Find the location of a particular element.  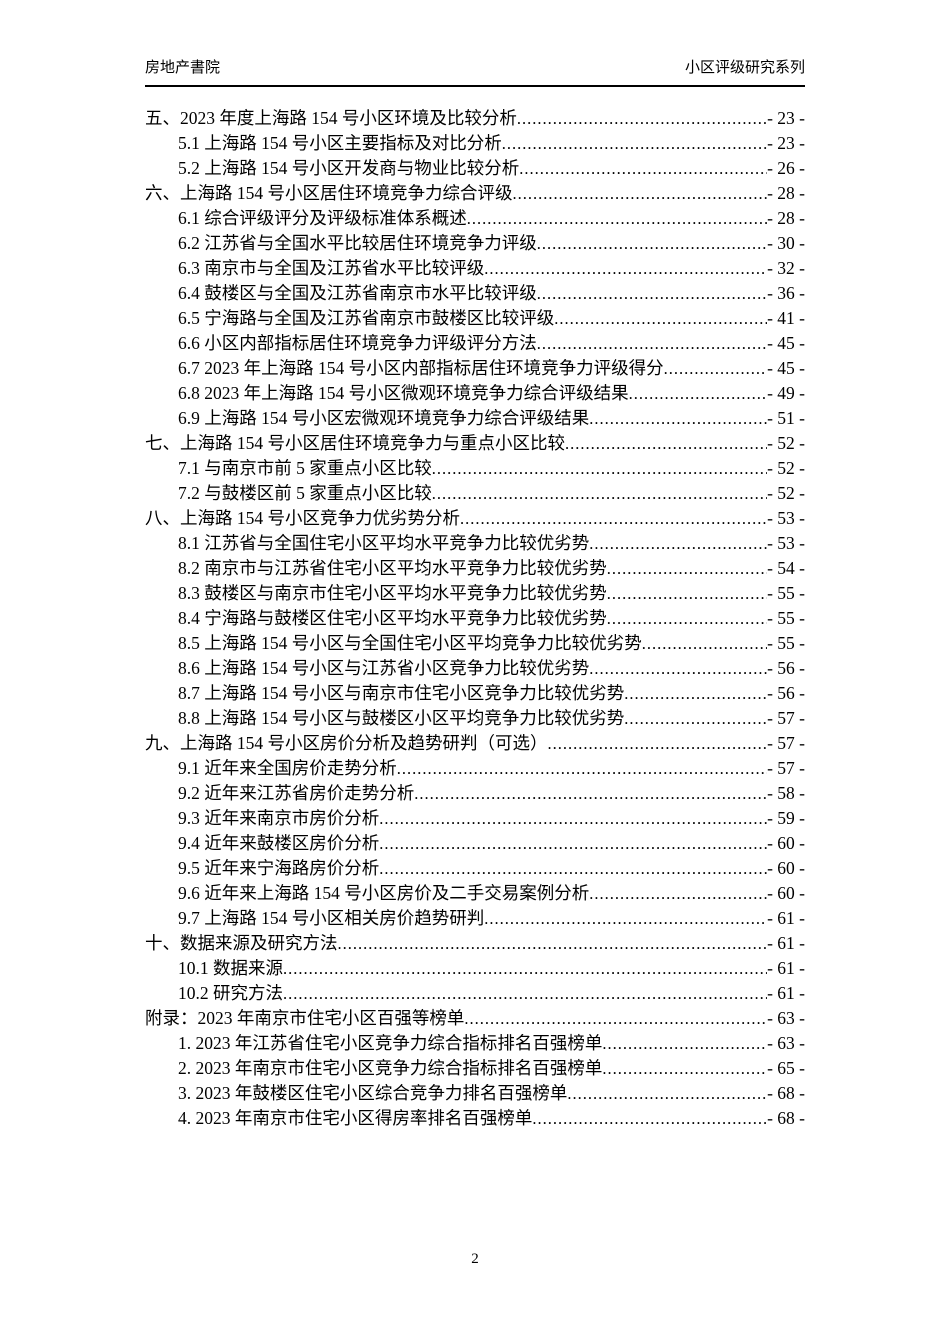

toc-entry-title: 2. 2023 年南京市住宅小区竞争力综合指标排名百强榜单 is located at coordinates (390, 1068).